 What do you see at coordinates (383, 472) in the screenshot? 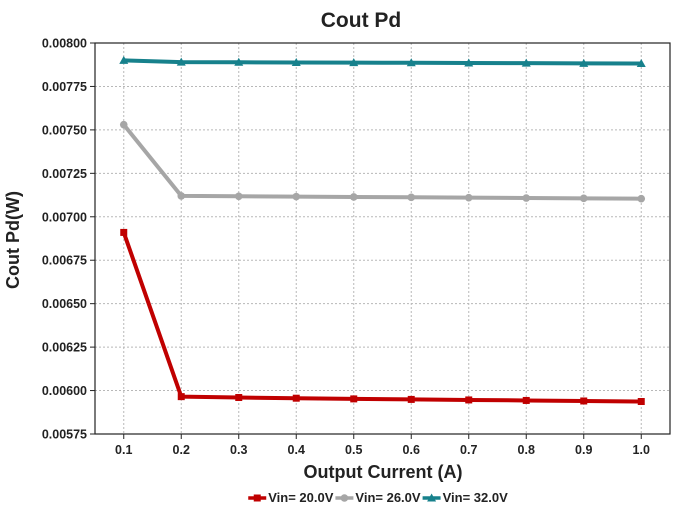
I see `x-axis-label: Output Current (A)` at bounding box center [383, 472].